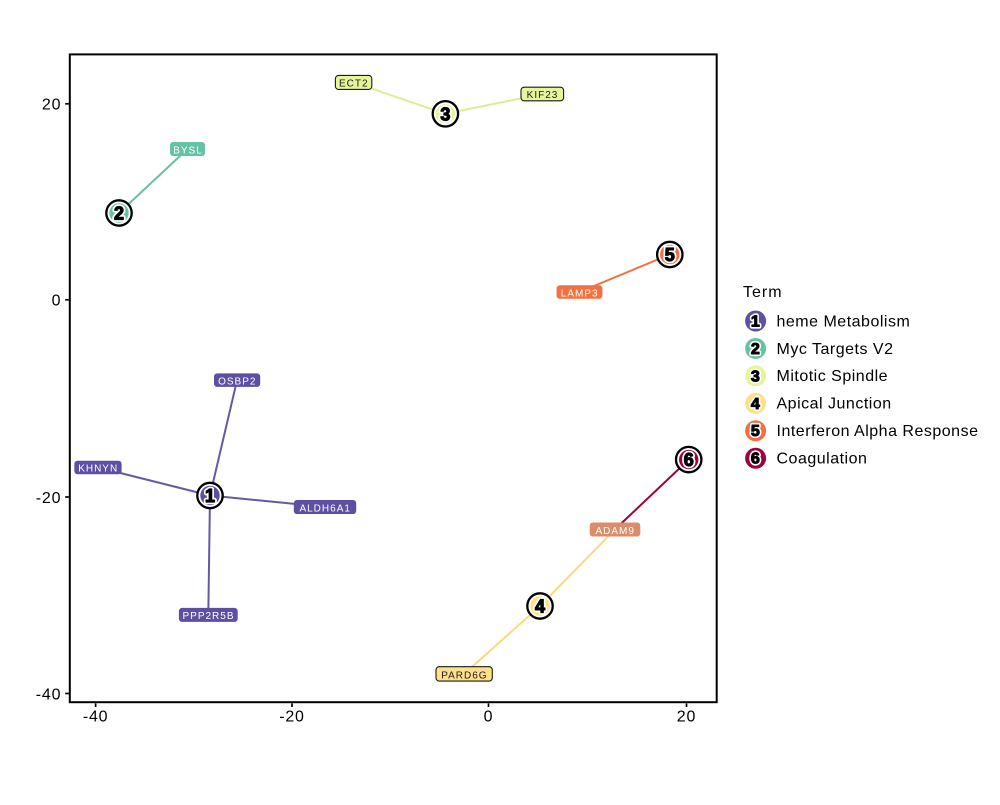  Describe the element at coordinates (98, 469) in the screenshot. I see `svg-text: KHNYN` at that location.